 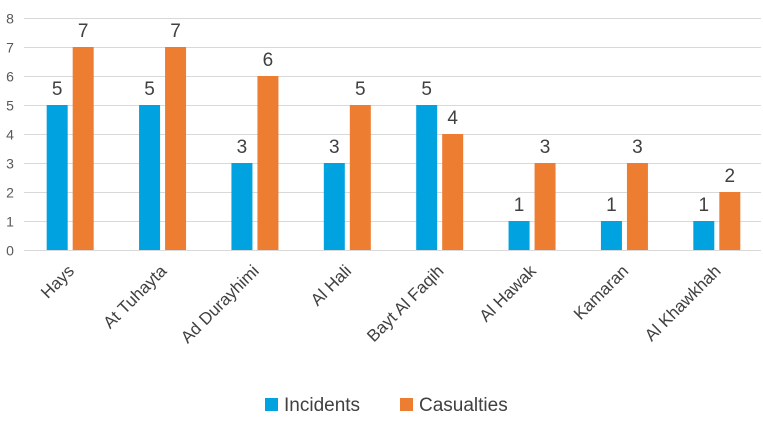 I want to click on y-tick-label: 5, so click(x=10, y=106).